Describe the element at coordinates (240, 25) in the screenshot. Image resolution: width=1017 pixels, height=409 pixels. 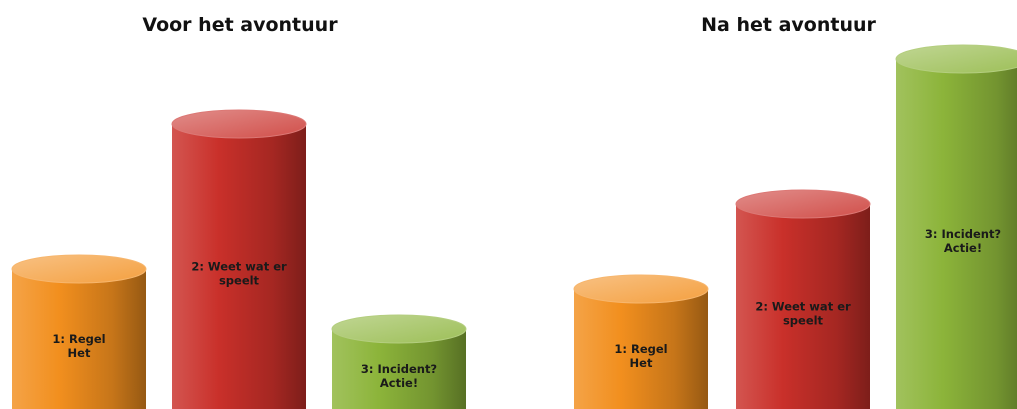
I see `chart-title-before: Voor het avontuur` at that location.